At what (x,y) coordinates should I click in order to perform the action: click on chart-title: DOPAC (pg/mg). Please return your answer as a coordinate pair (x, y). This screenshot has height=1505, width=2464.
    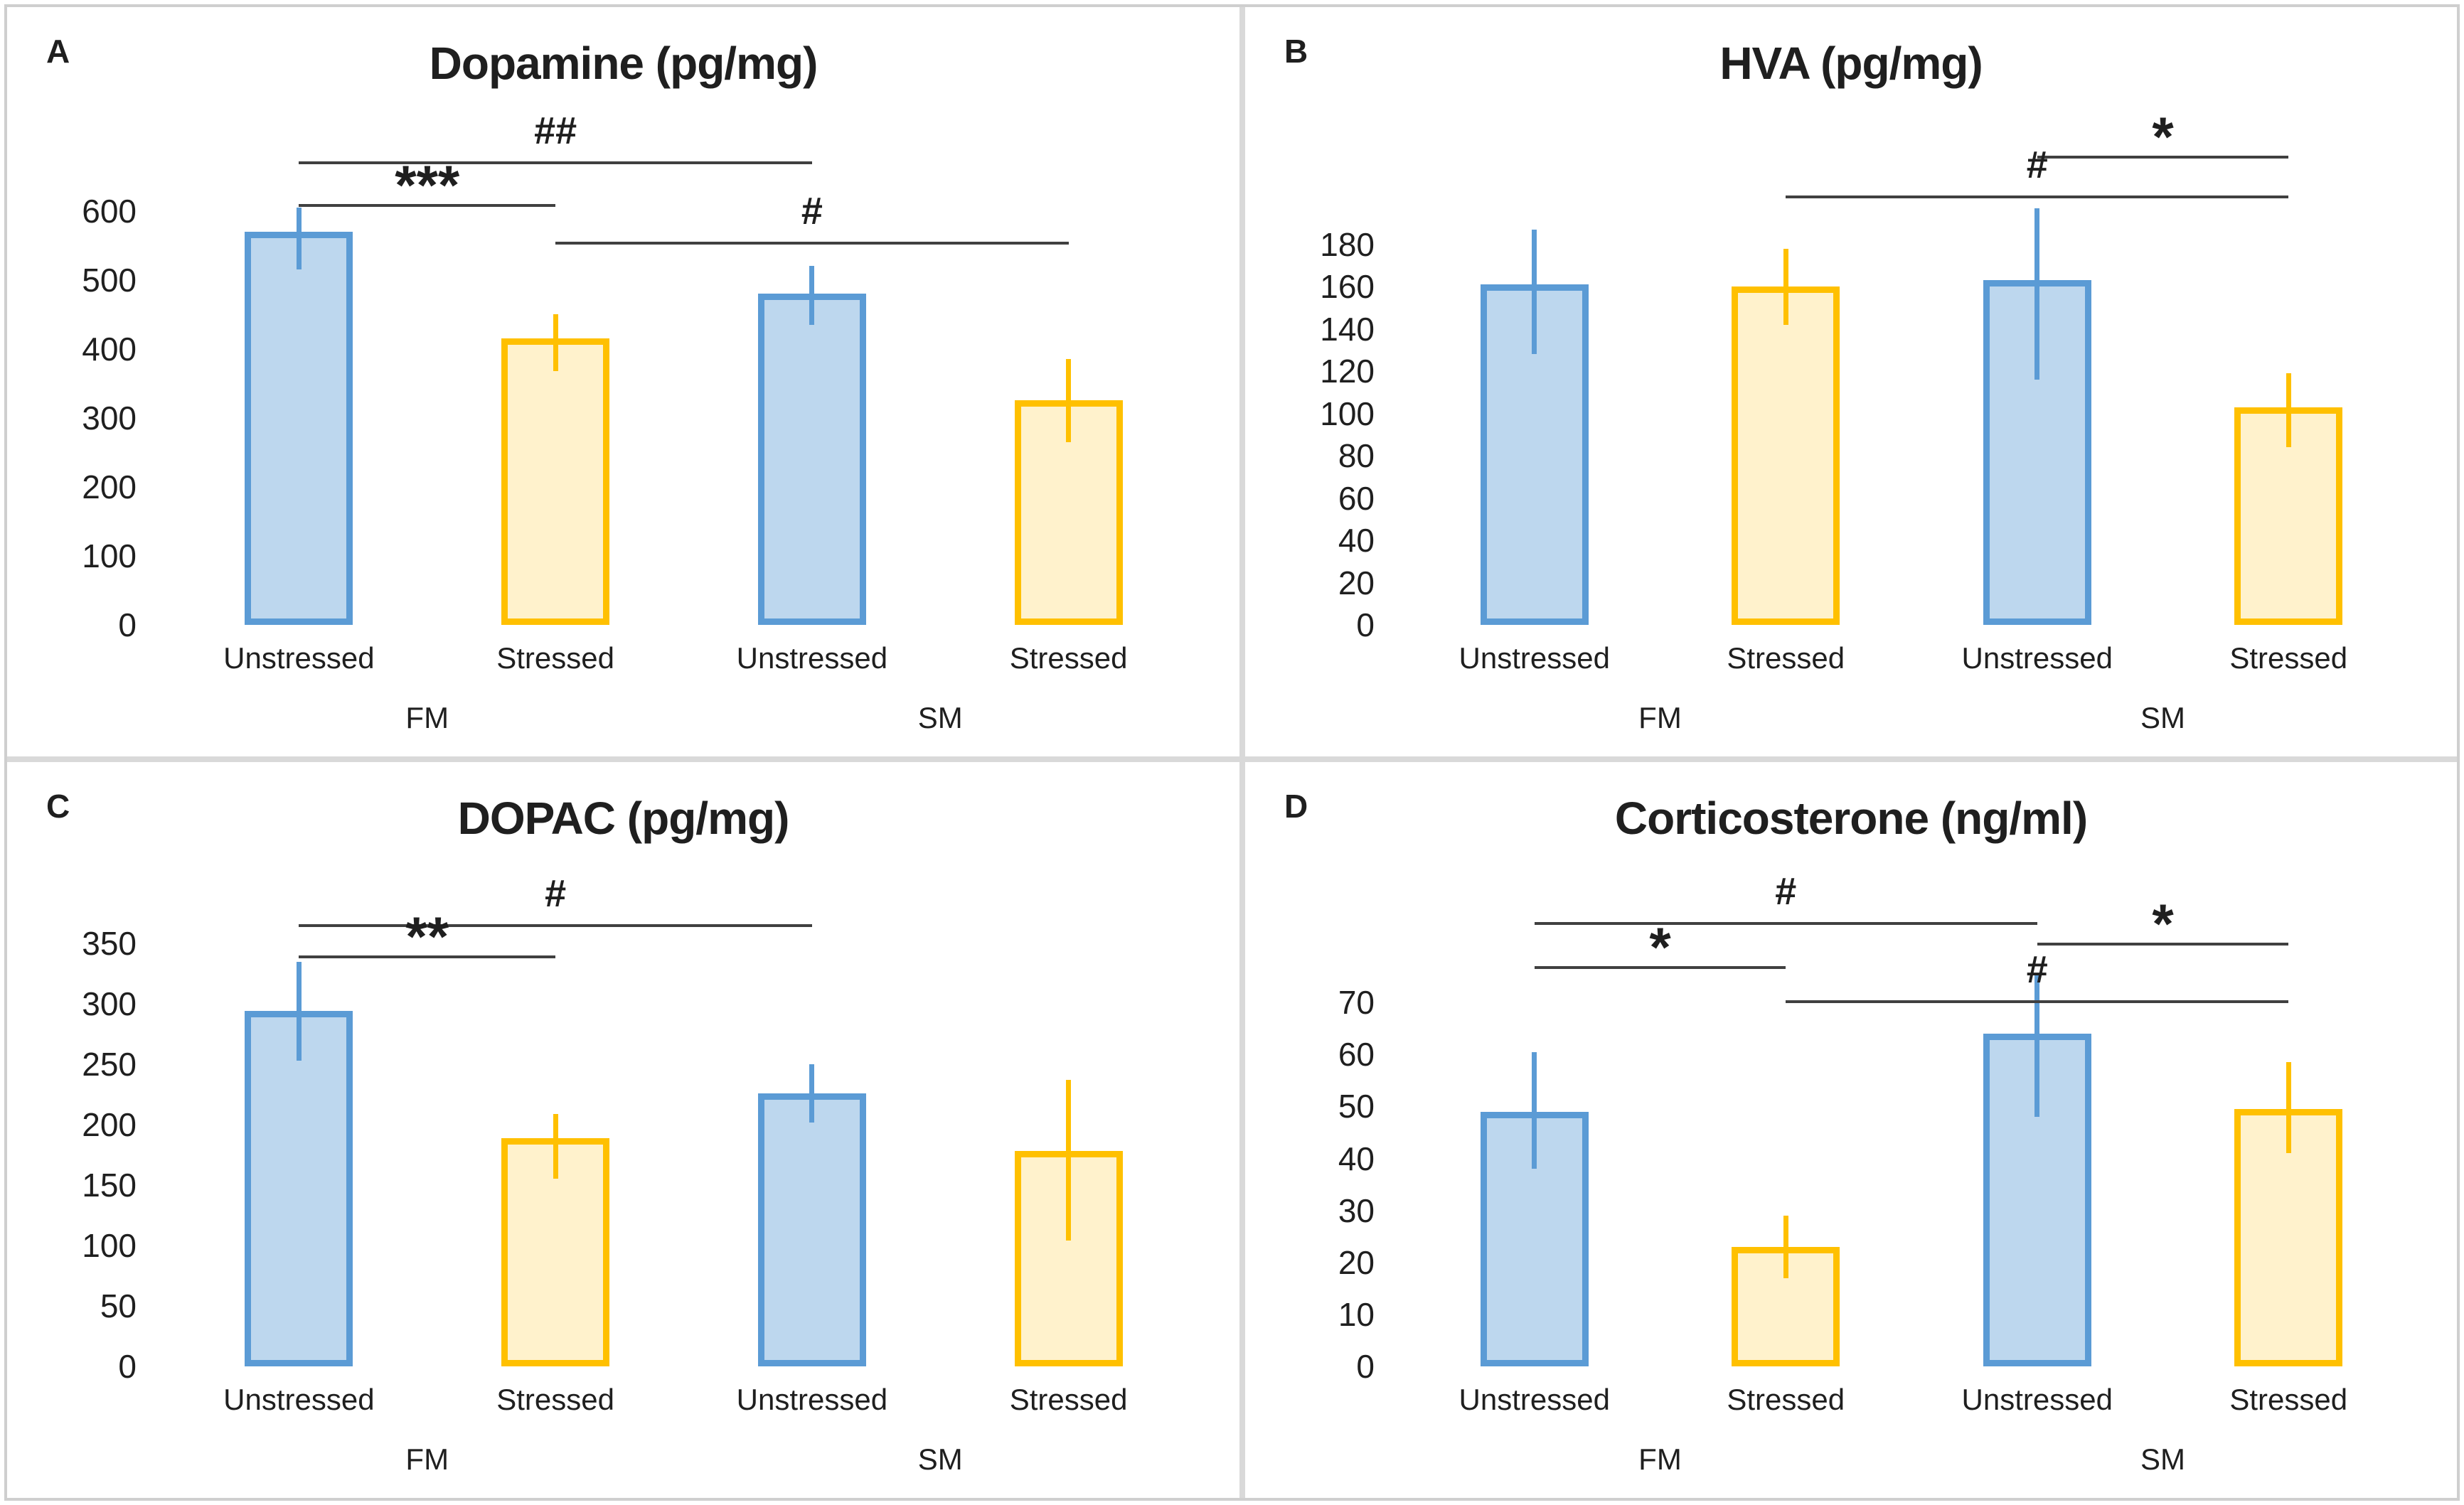
    Looking at the image, I should click on (623, 818).